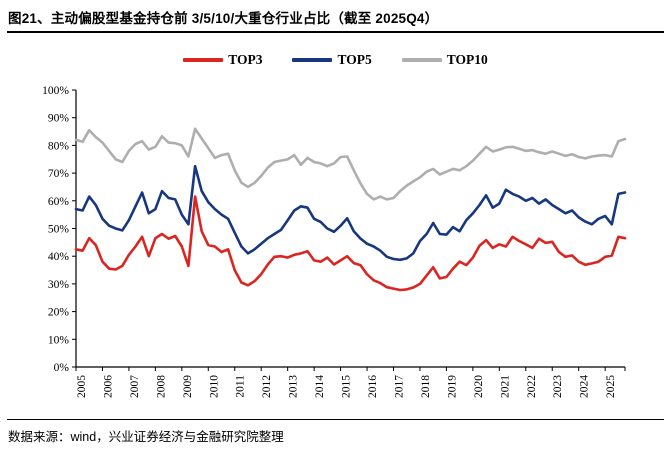 This screenshot has width=671, height=453. What do you see at coordinates (467, 59) in the screenshot?
I see `legend-label-top10: TOP10` at bounding box center [467, 59].